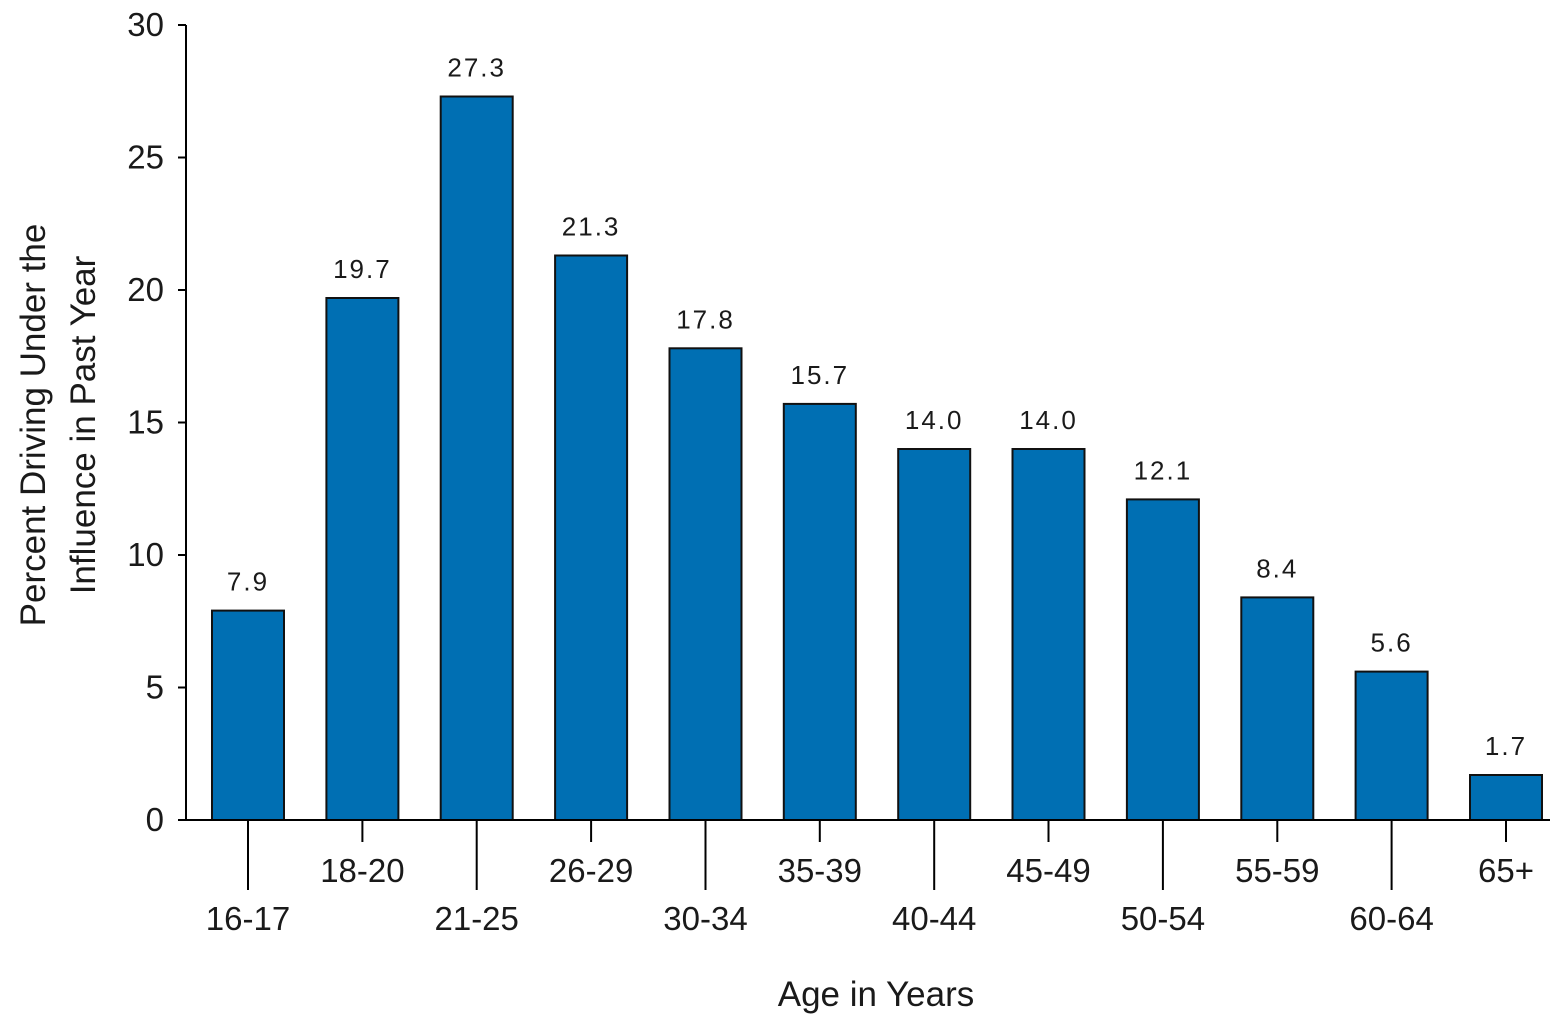  I want to click on y-tick-label: 0, so click(155, 819).